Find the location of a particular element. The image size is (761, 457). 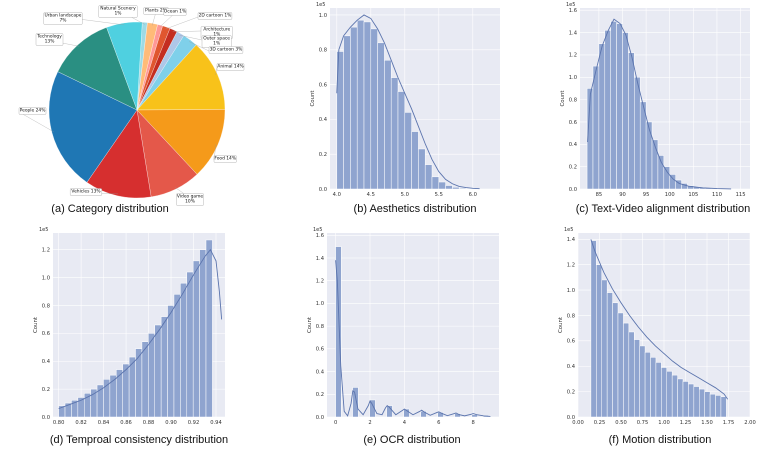

caption-temporal: (d) Temproal consistency distribution is located at coordinates (139, 440).